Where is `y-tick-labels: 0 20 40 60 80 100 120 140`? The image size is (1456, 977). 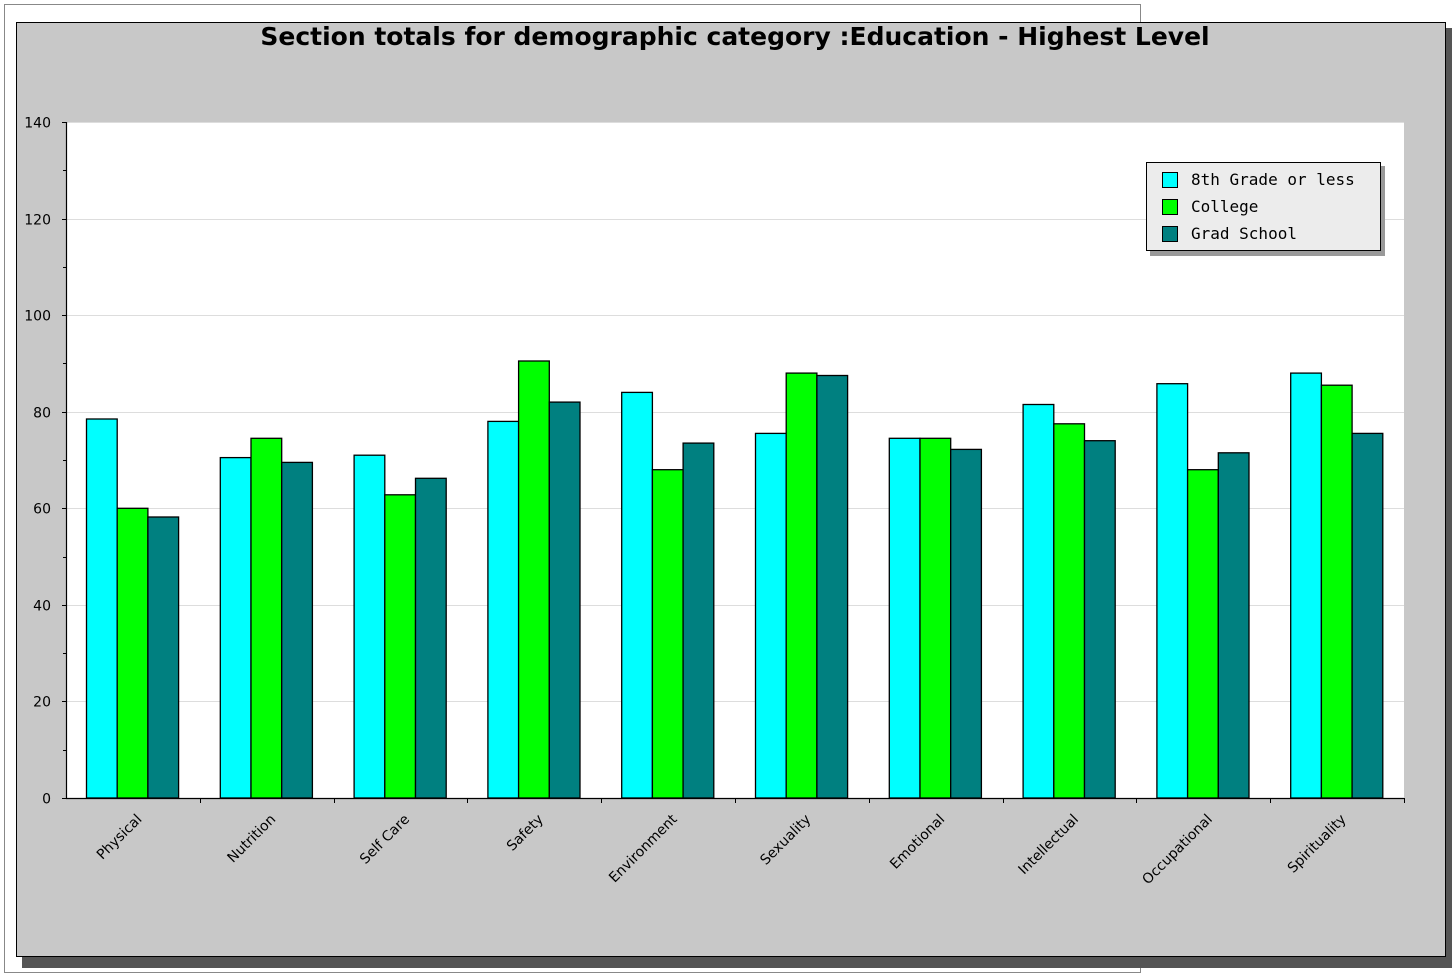 y-tick-labels: 0 20 40 60 80 100 120 140 is located at coordinates (37, 462).